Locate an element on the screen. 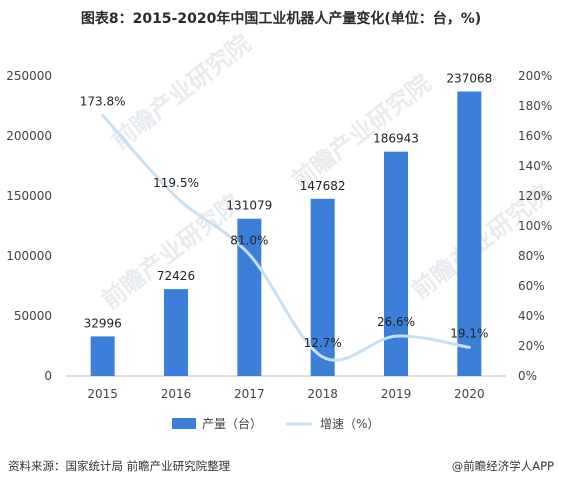 Image resolution: width=562 pixels, height=489 pixels. line-value-label: 81.0% is located at coordinates (249, 241).